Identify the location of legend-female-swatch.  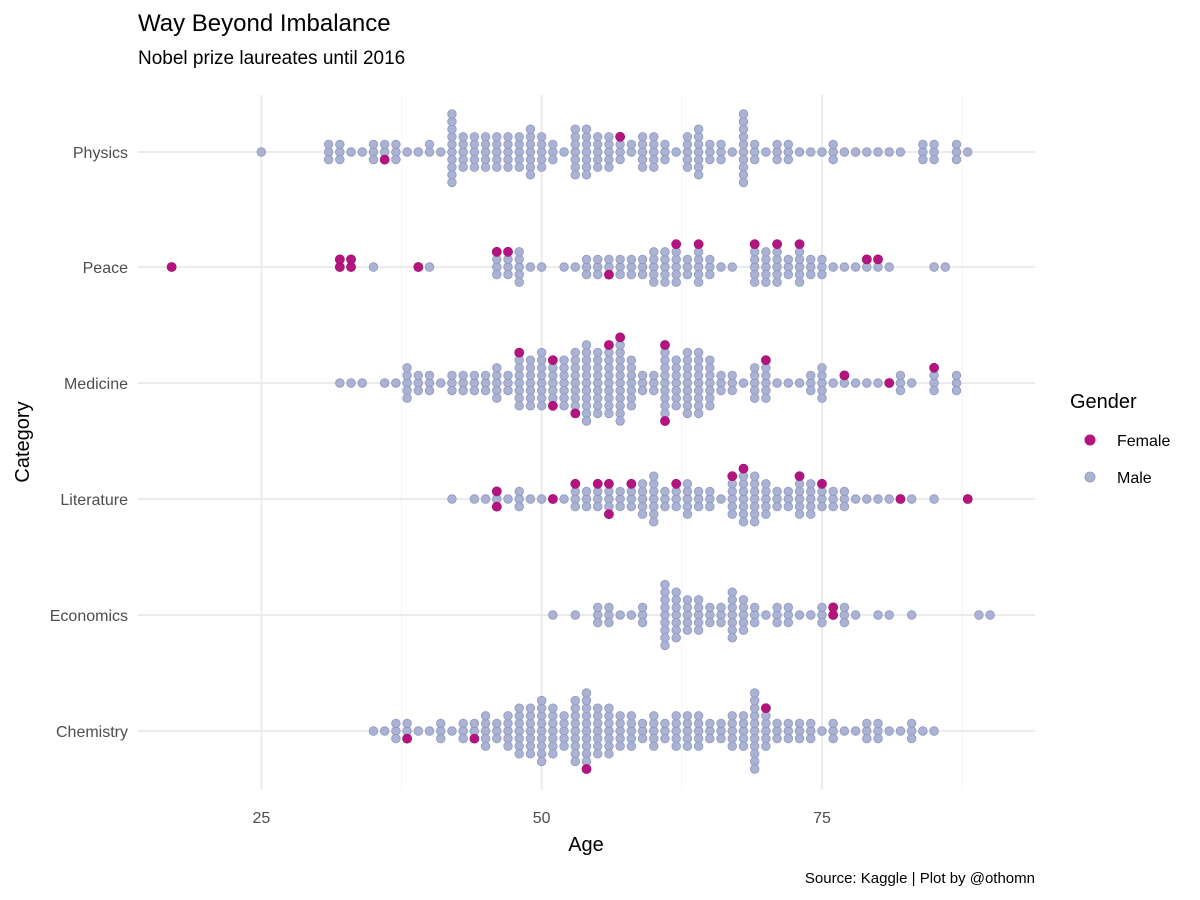
(1090, 440).